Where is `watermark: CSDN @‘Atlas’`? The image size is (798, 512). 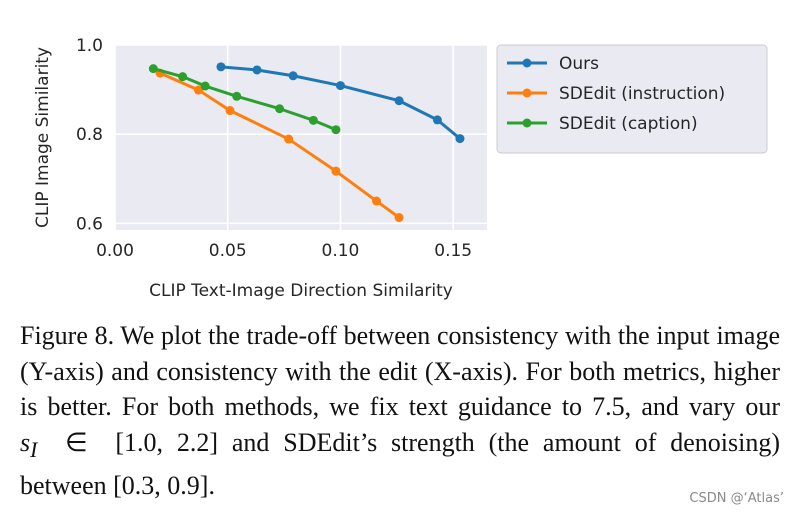
watermark: CSDN @‘Atlas’ is located at coordinates (736, 498).